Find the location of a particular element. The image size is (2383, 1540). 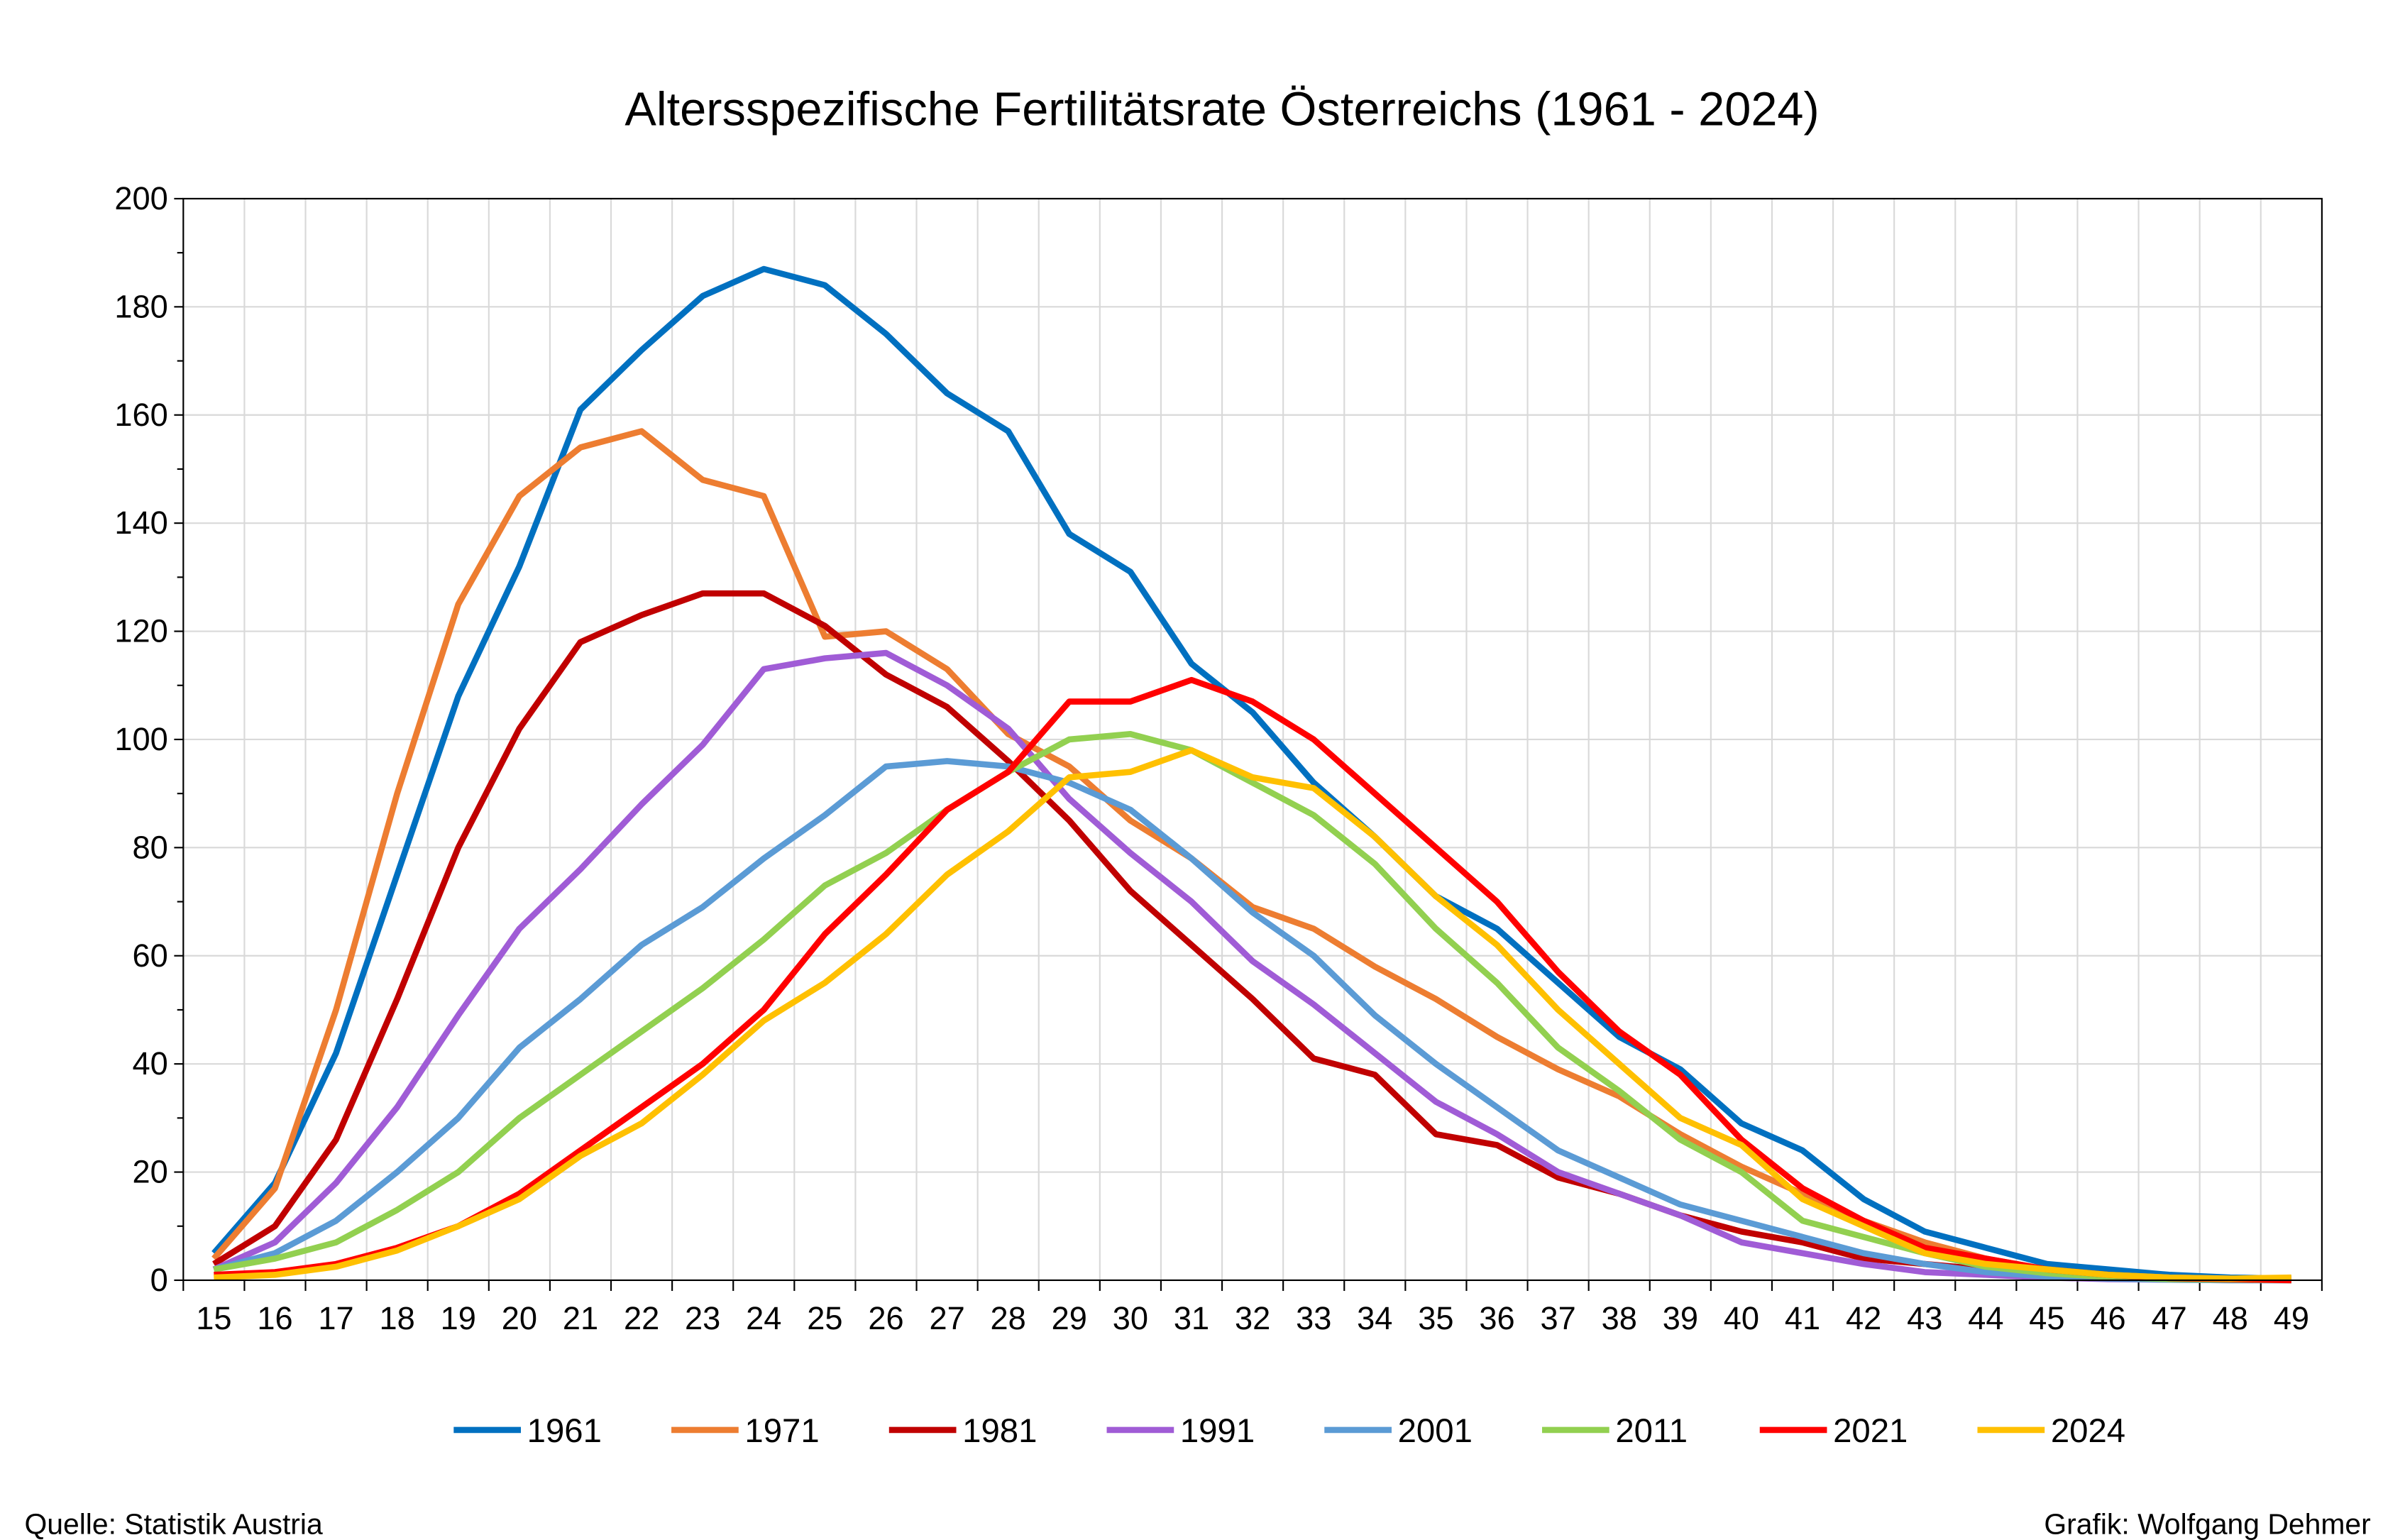

x-tick-label: 31 is located at coordinates (1191, 1318).